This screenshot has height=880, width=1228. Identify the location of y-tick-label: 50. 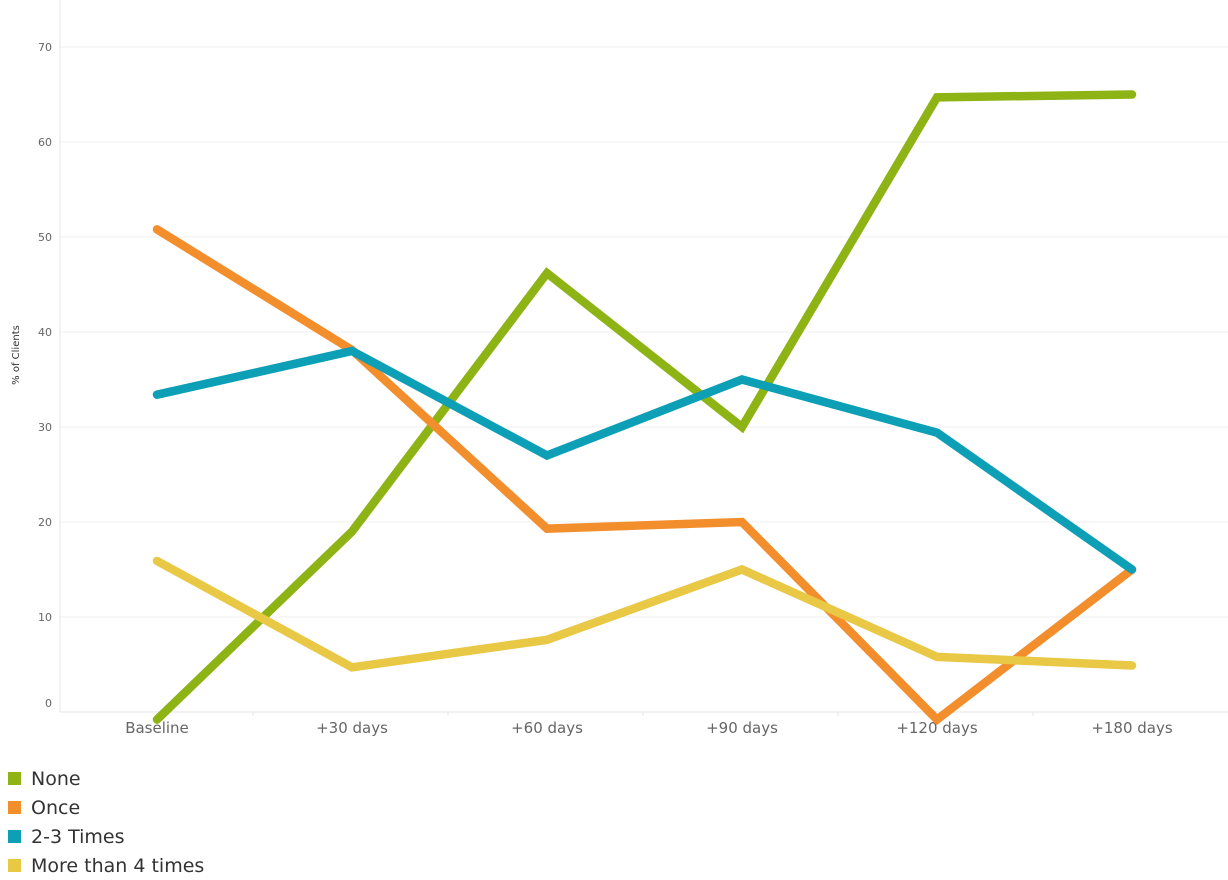
(45, 237).